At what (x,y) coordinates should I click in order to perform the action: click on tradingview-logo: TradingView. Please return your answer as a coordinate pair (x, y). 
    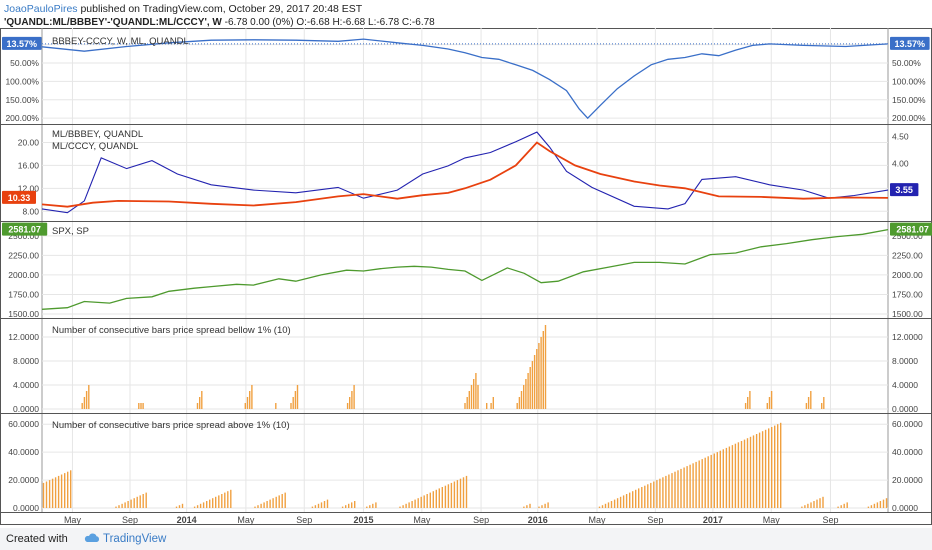
    Looking at the image, I should click on (125, 539).